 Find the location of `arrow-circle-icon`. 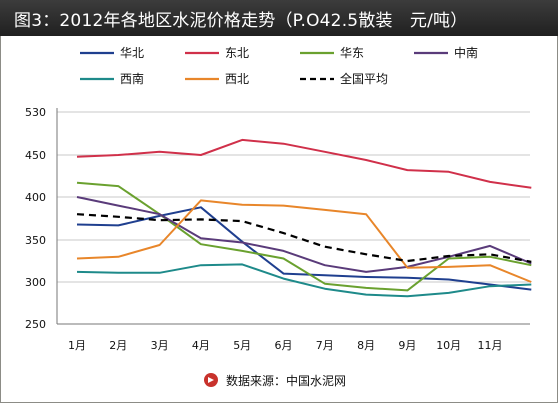

arrow-circle-icon is located at coordinates (211, 380).